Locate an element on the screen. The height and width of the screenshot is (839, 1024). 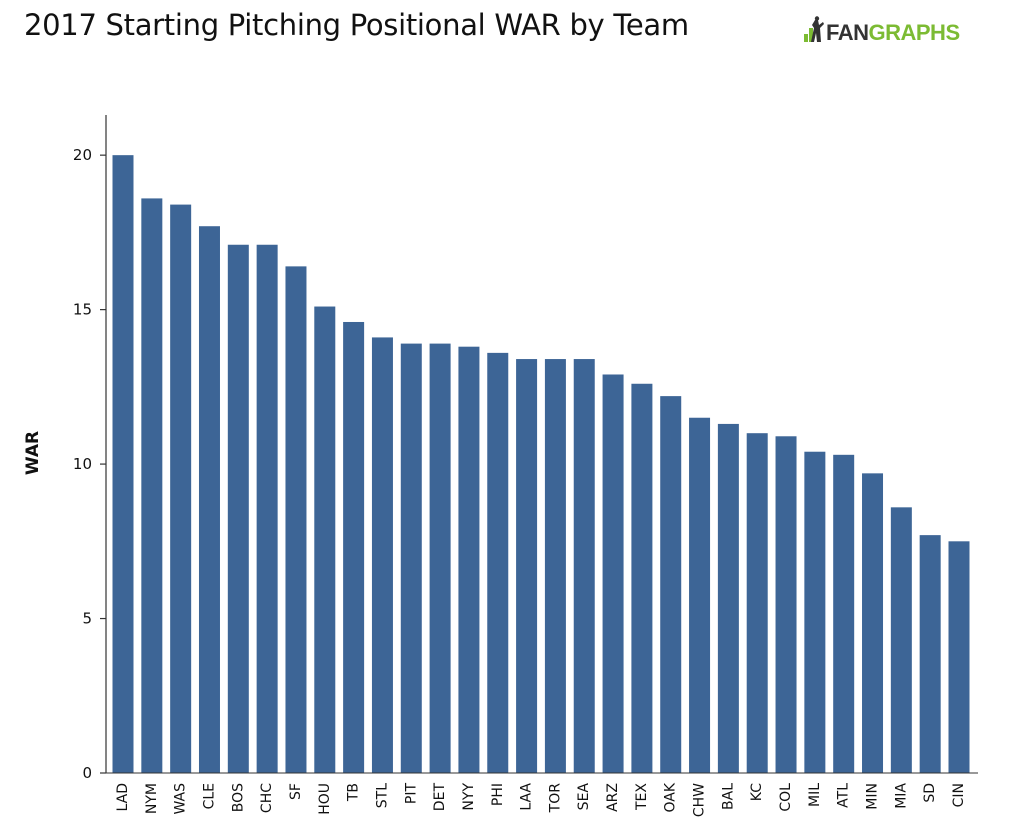
bar-hou is located at coordinates (325, 539).